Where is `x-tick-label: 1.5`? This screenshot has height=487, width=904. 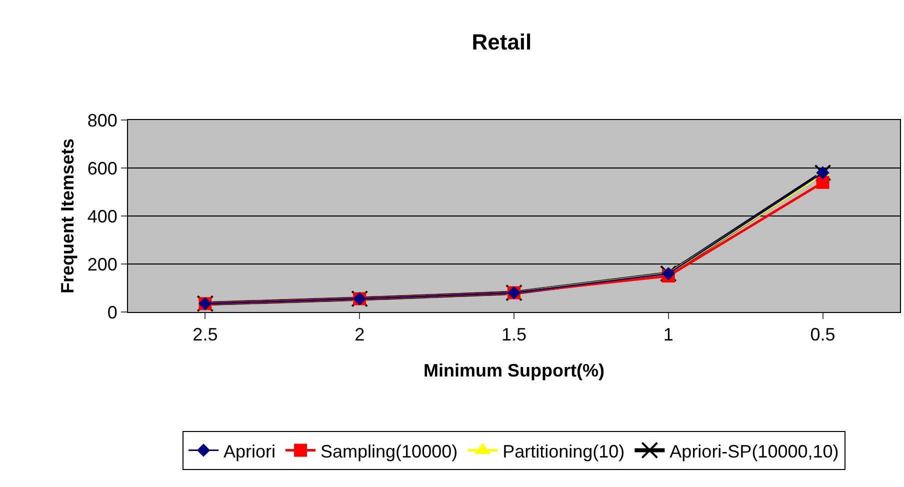 x-tick-label: 1.5 is located at coordinates (514, 334).